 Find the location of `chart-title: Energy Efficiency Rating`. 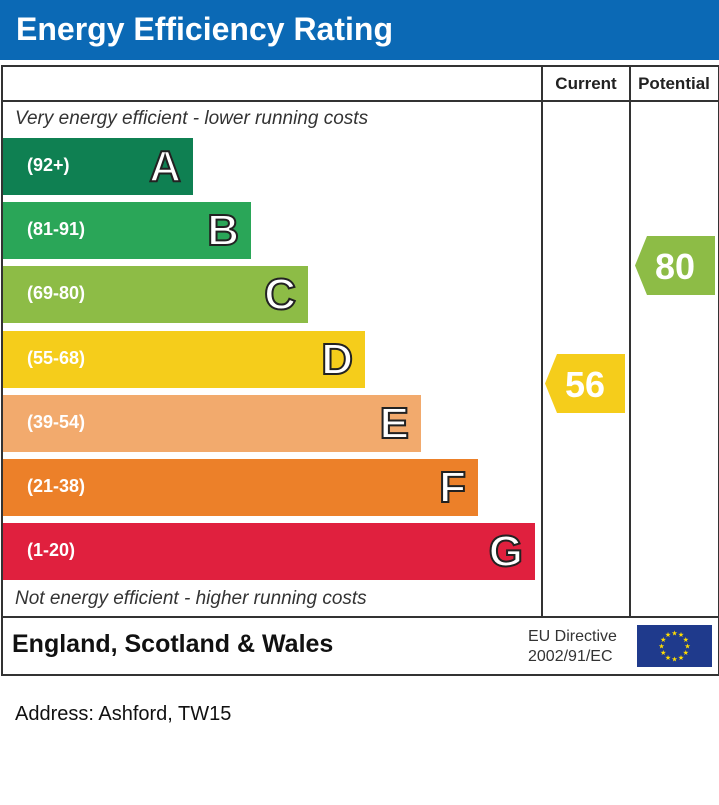

chart-title: Energy Efficiency Rating is located at coordinates (204, 29).